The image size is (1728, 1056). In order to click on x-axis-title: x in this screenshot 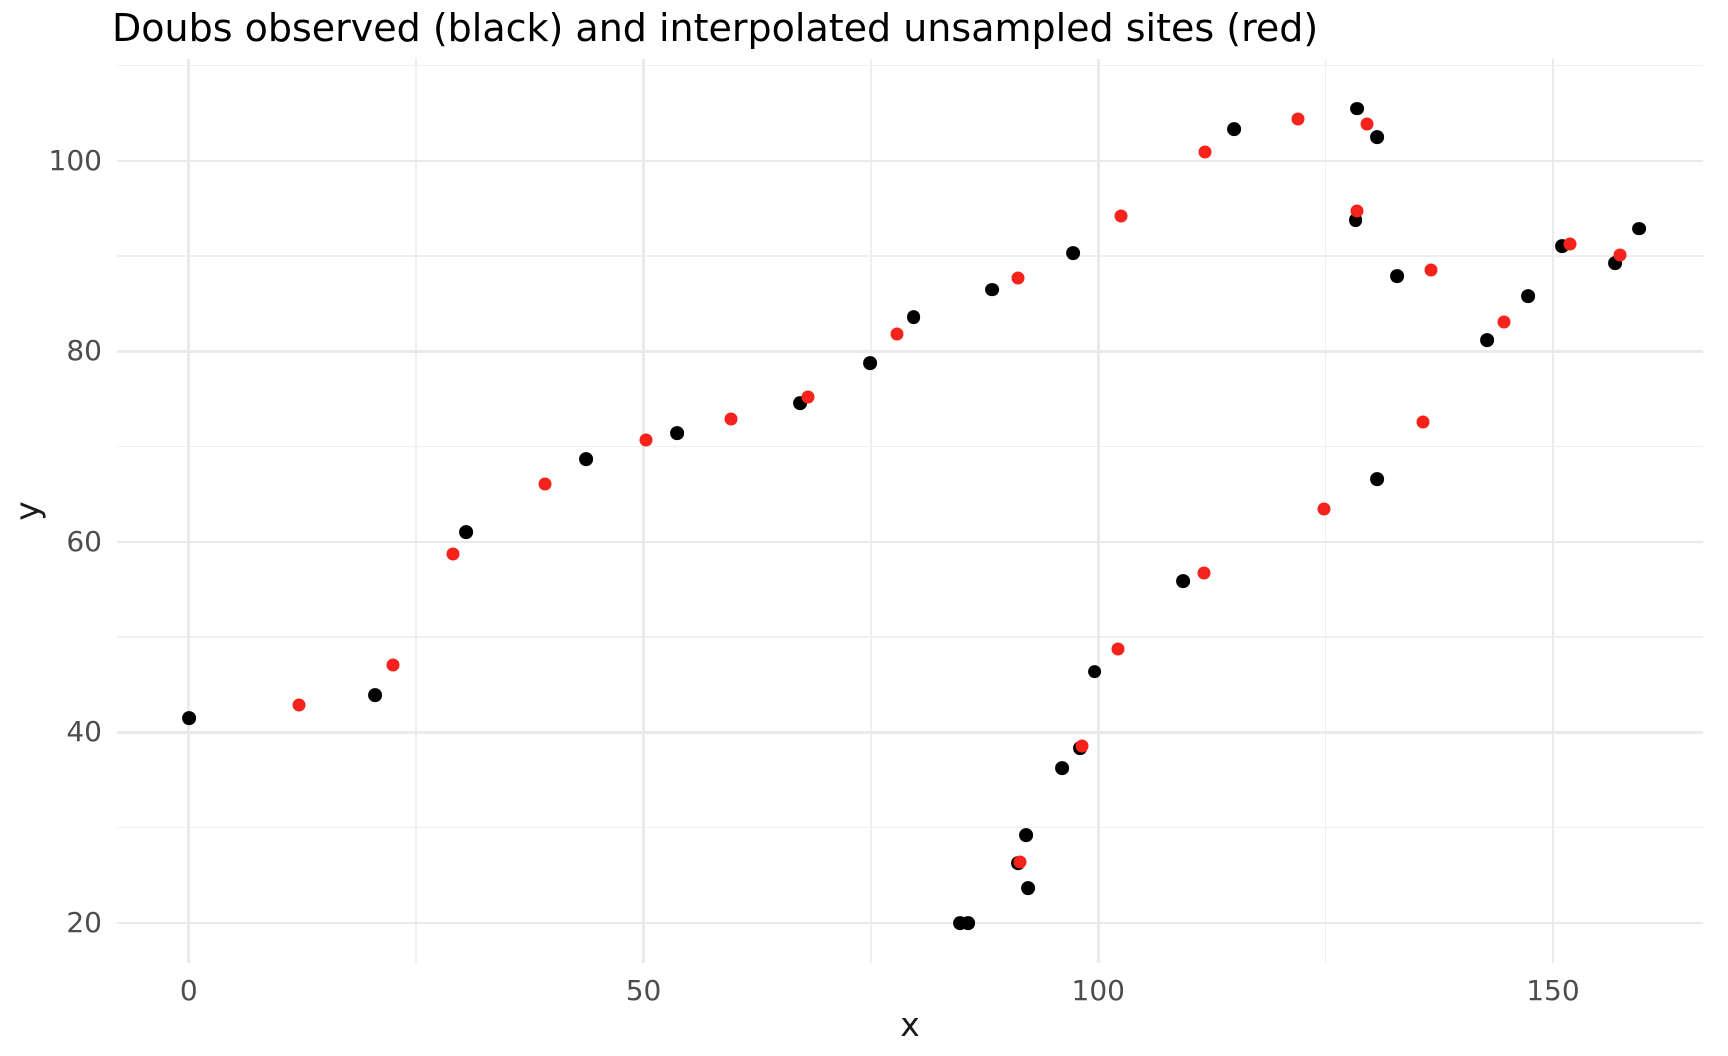, I will do `click(910, 1024)`.